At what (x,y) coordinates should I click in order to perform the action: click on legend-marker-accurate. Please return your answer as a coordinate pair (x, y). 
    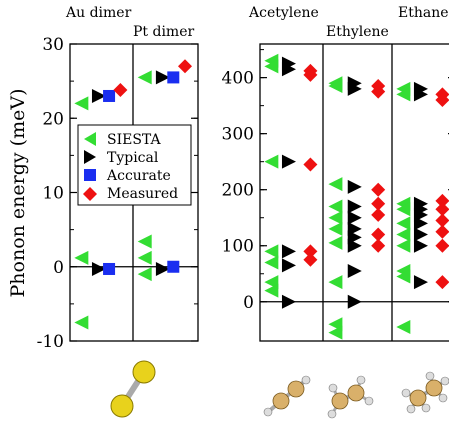
    Looking at the image, I should click on (90, 175).